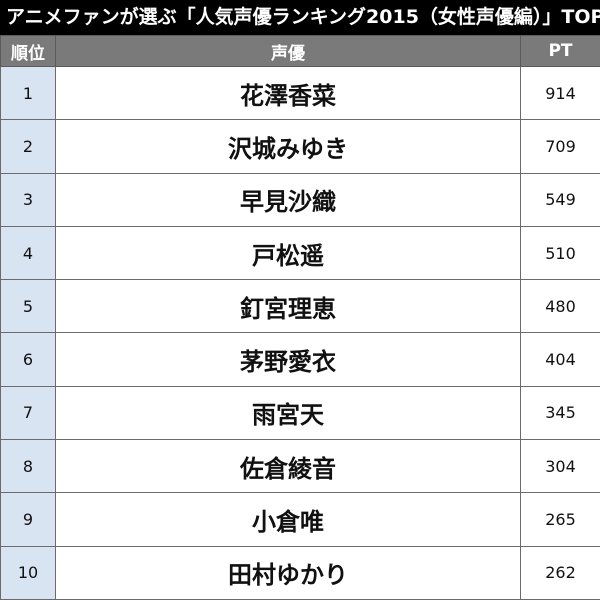  What do you see at coordinates (288, 519) in the screenshot?
I see `voice-actor-name-cell: 小倉唯` at bounding box center [288, 519].